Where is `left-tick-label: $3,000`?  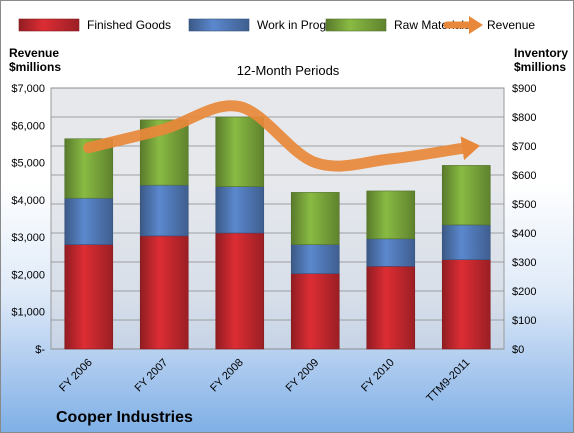 left-tick-label: $3,000 is located at coordinates (28, 238).